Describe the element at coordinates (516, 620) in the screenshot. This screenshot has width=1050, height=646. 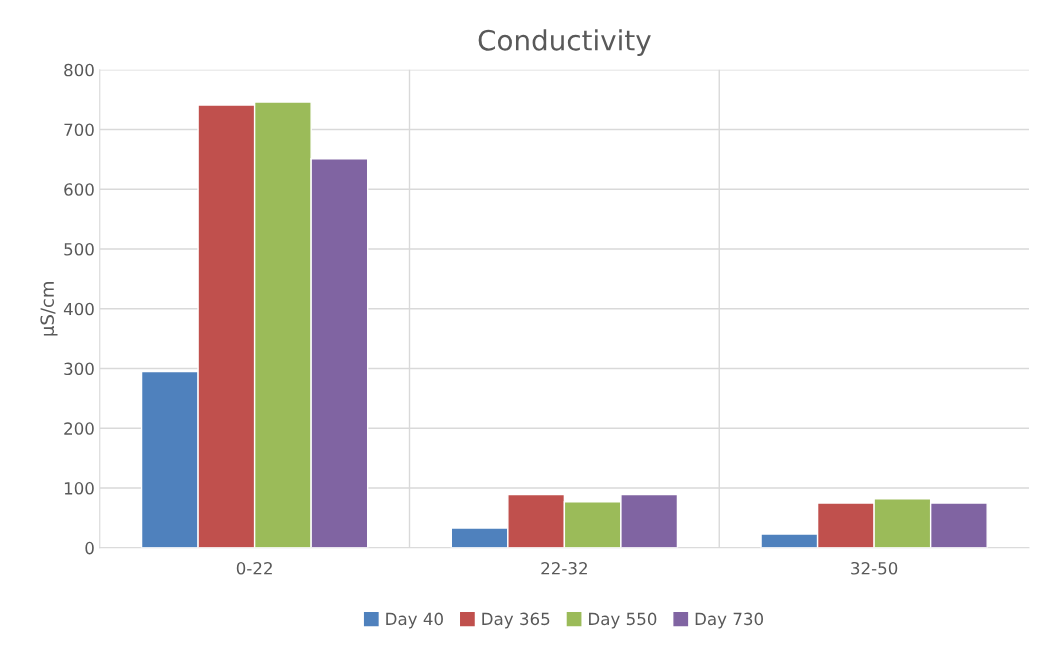
I see `legend-label: Day 365` at that location.